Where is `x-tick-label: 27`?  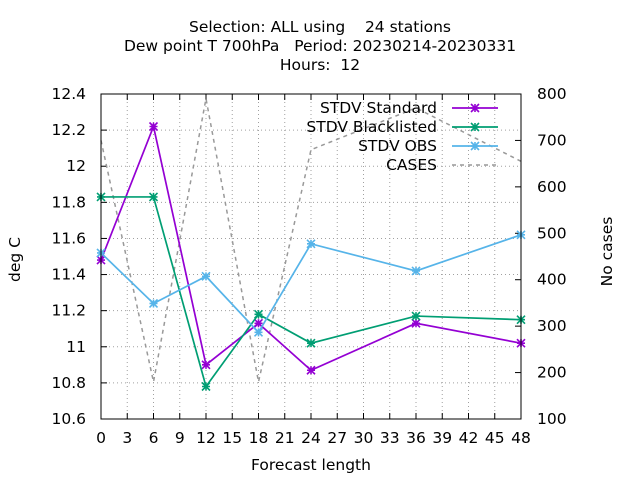 x-tick-label: 27 is located at coordinates (337, 438).